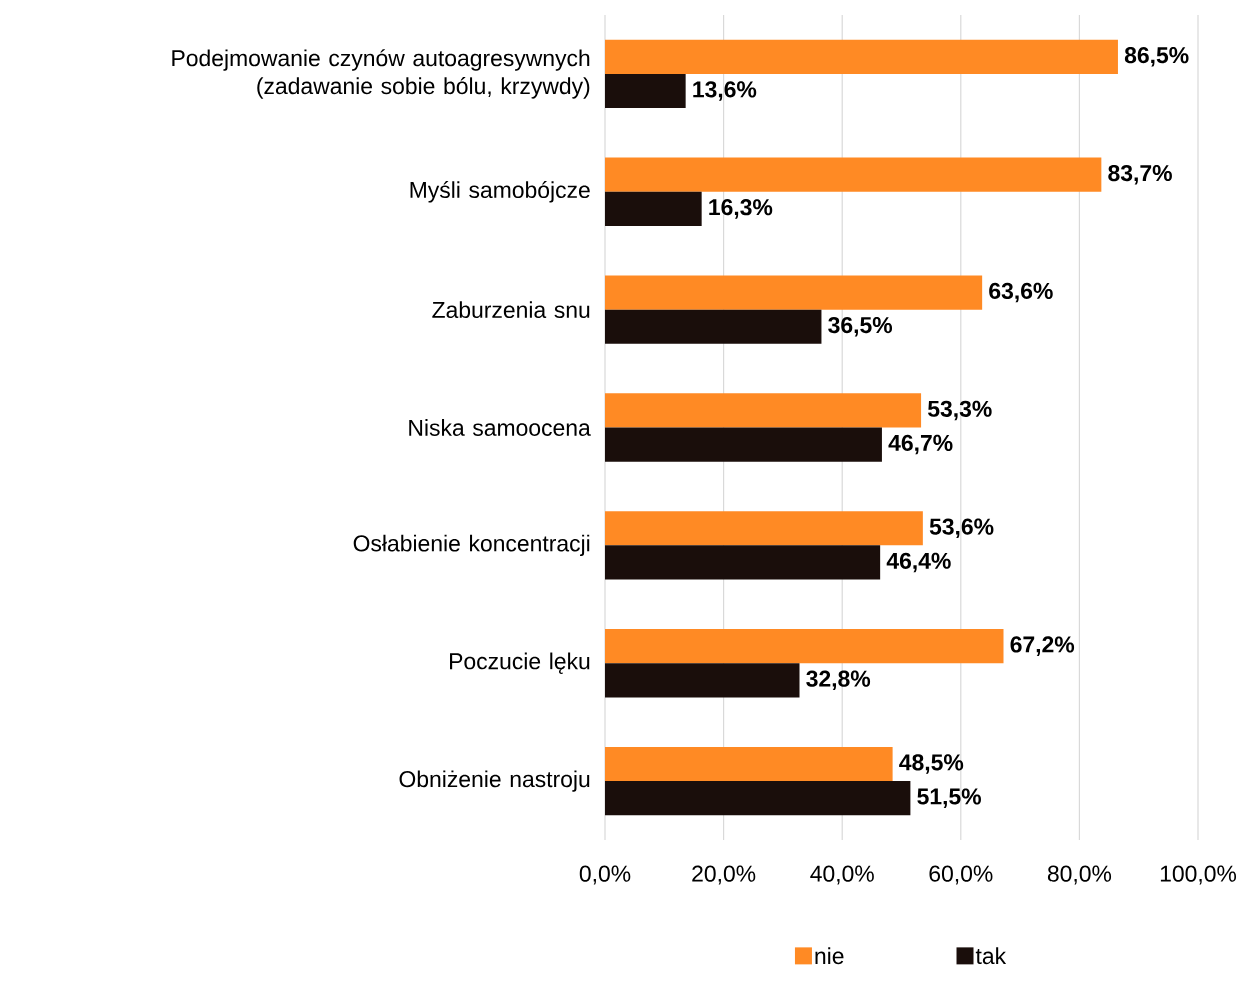 The width and height of the screenshot is (1253, 985). What do you see at coordinates (1156, 57) in the screenshot?
I see `data-label: 86,5%` at bounding box center [1156, 57].